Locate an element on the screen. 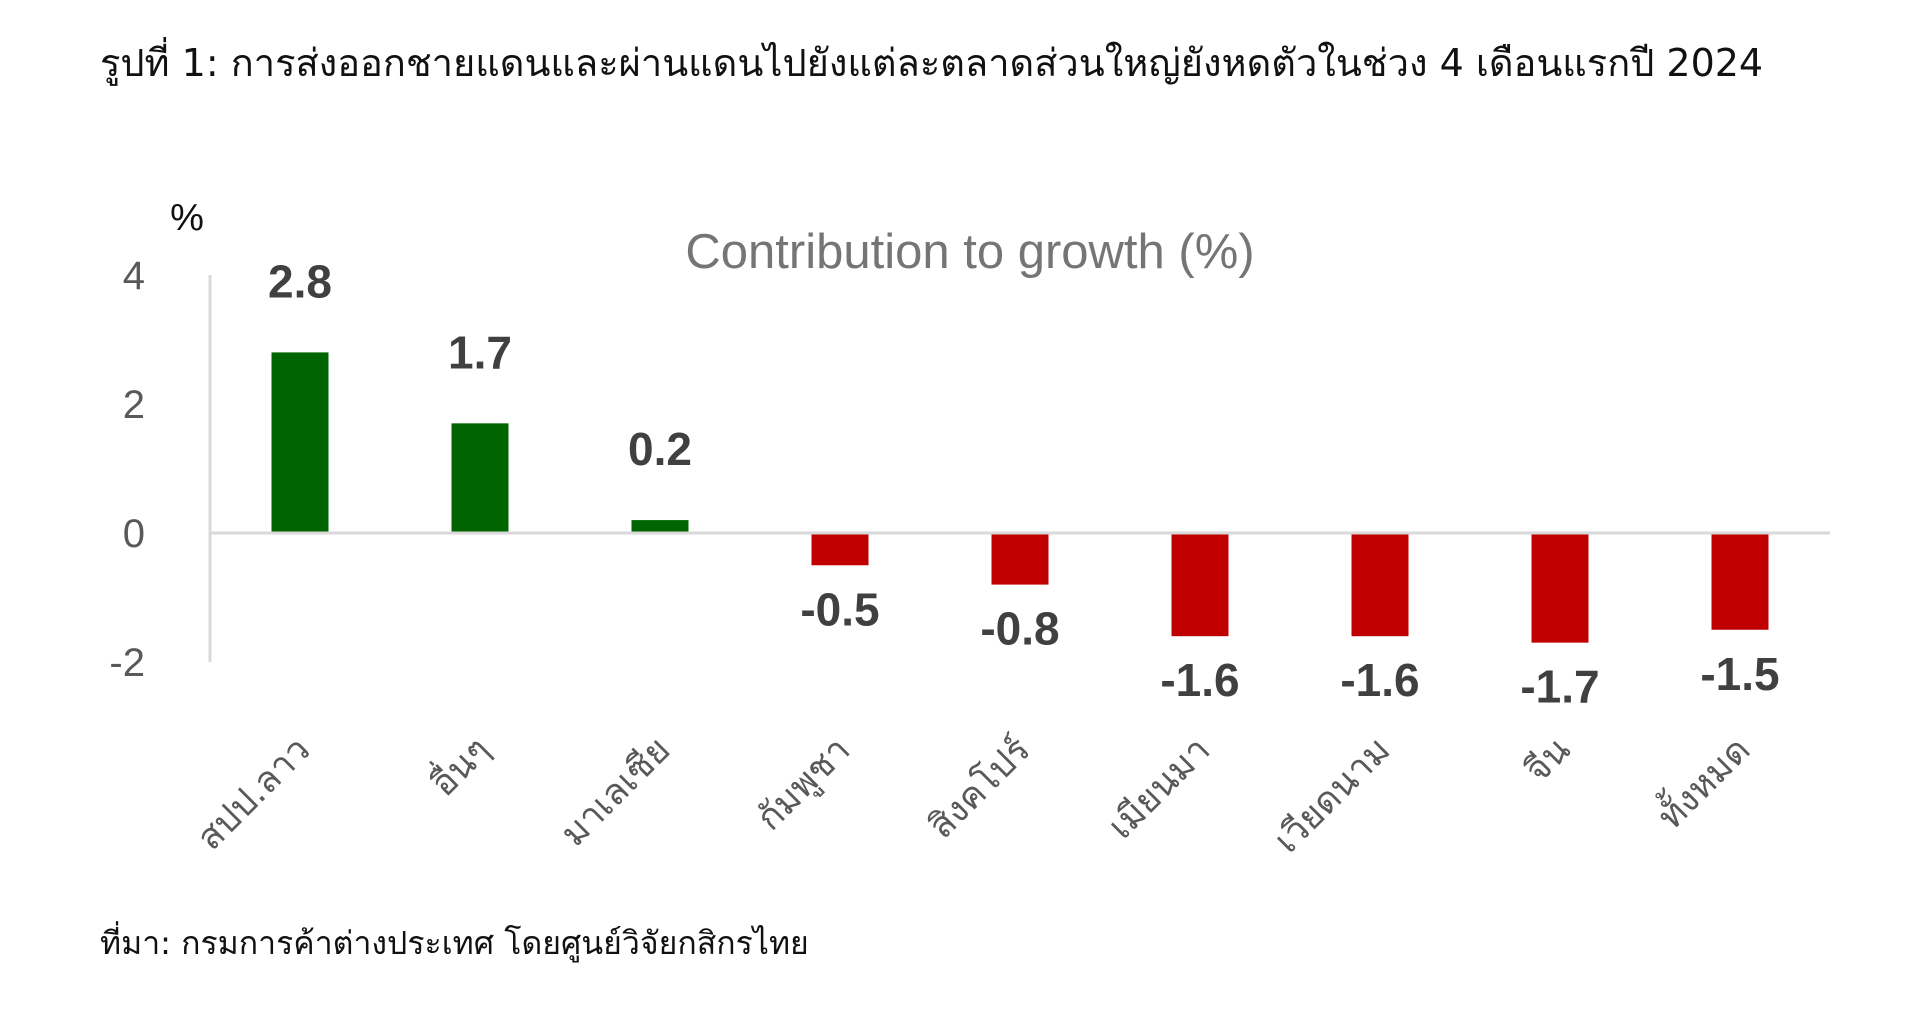  x-tick-label: กัมพูชา is located at coordinates (804, 784).